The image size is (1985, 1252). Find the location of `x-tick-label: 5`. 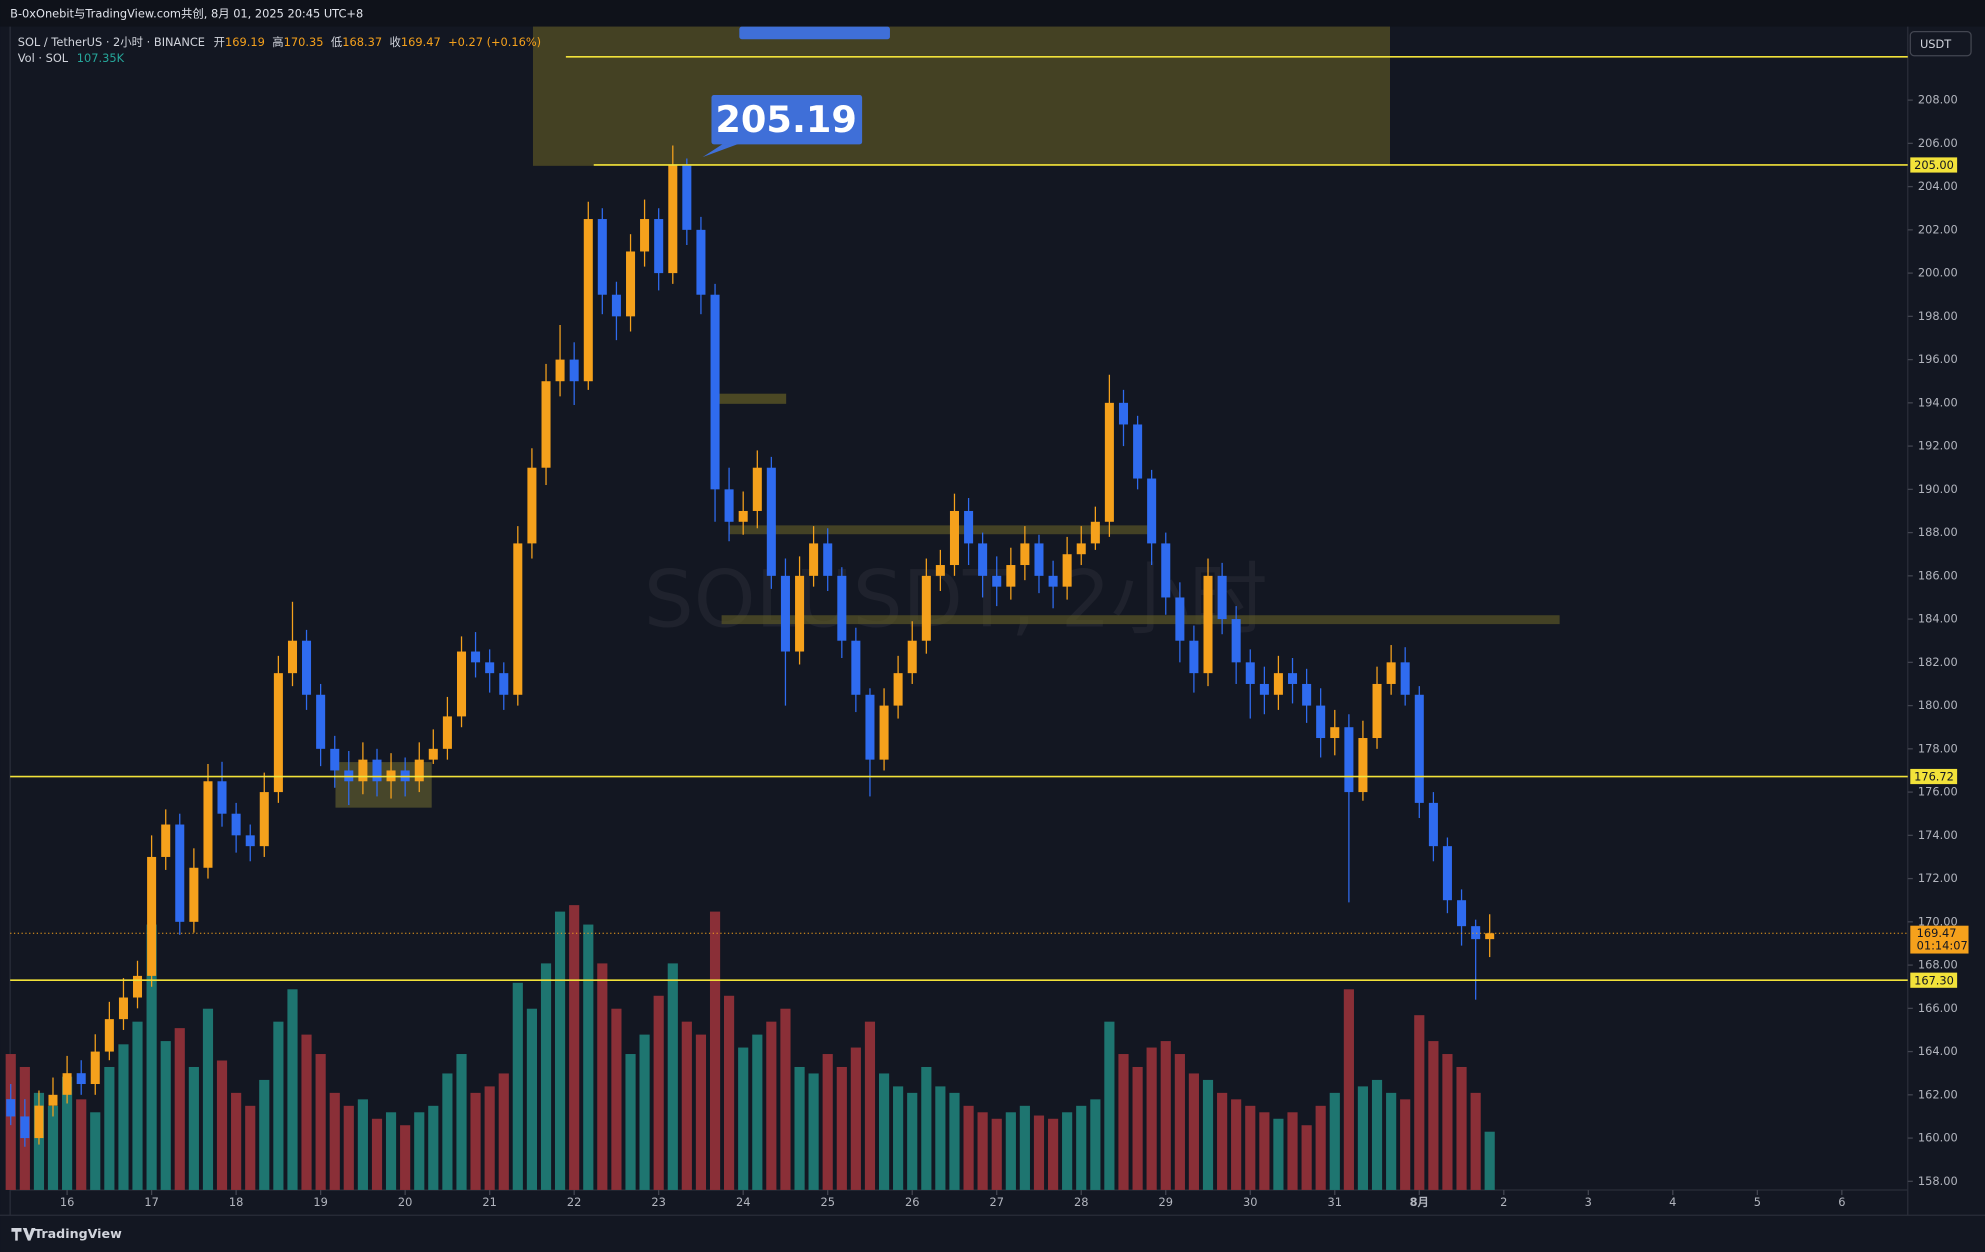

x-tick-label: 5 is located at coordinates (1757, 1202).